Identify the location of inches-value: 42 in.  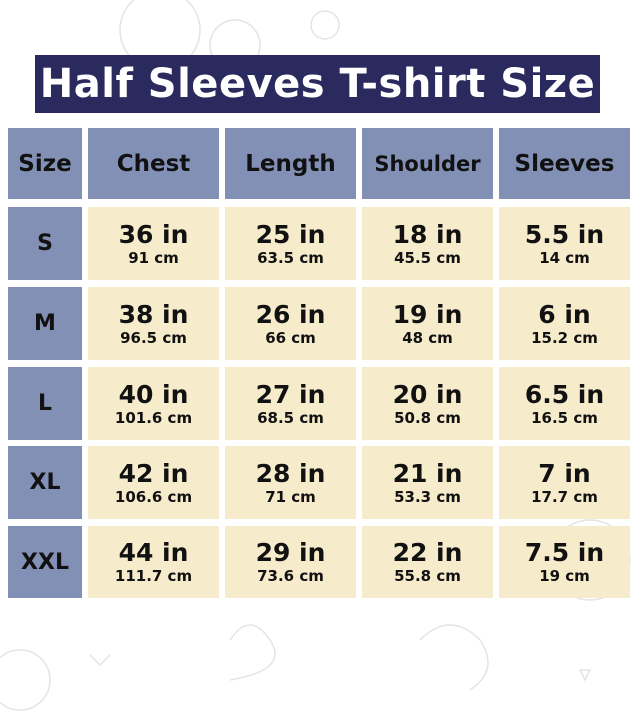
(153, 473).